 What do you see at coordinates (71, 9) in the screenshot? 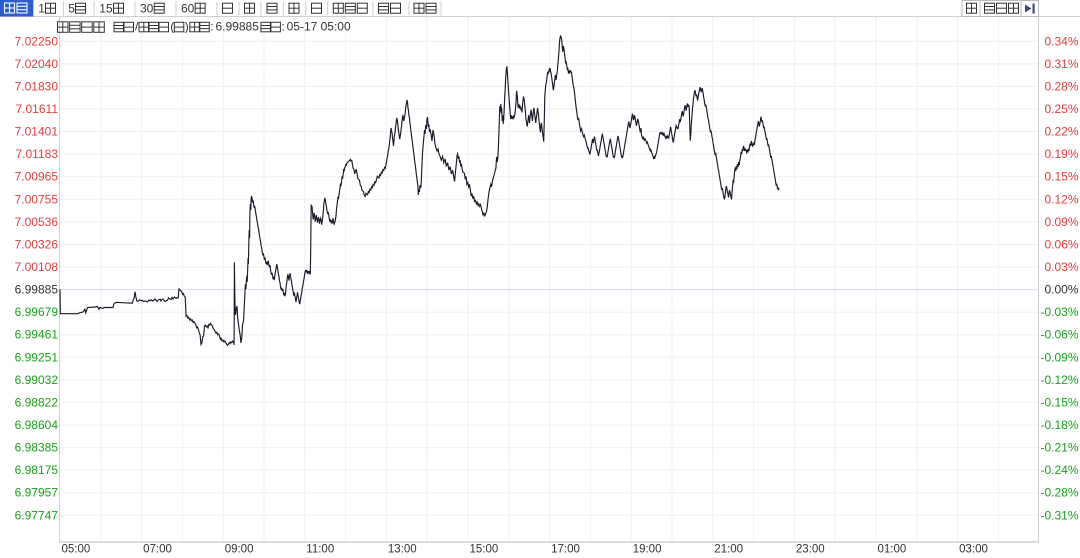
I see `svg-text: 5` at bounding box center [71, 9].